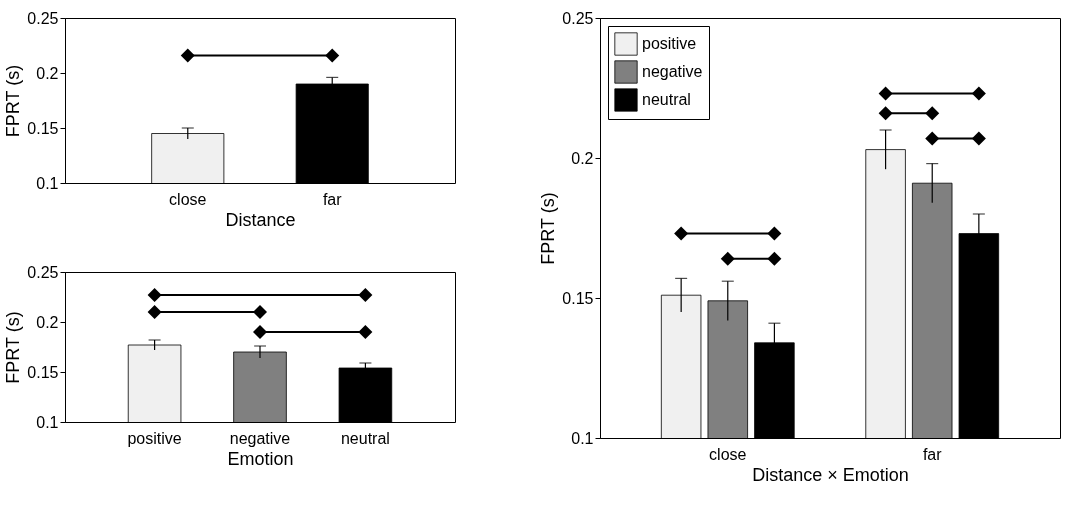 Image resolution: width=1065 pixels, height=523 pixels. I want to click on x-axis-title: Distance × Emotion, so click(830, 474).